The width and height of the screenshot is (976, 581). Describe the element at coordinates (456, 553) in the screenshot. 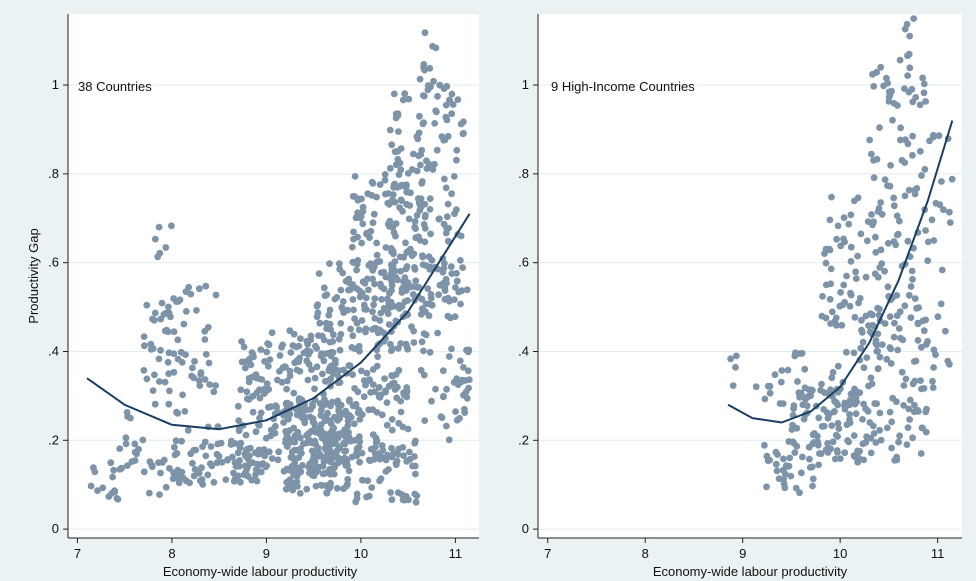

I see `x-tick-label: 11` at that location.